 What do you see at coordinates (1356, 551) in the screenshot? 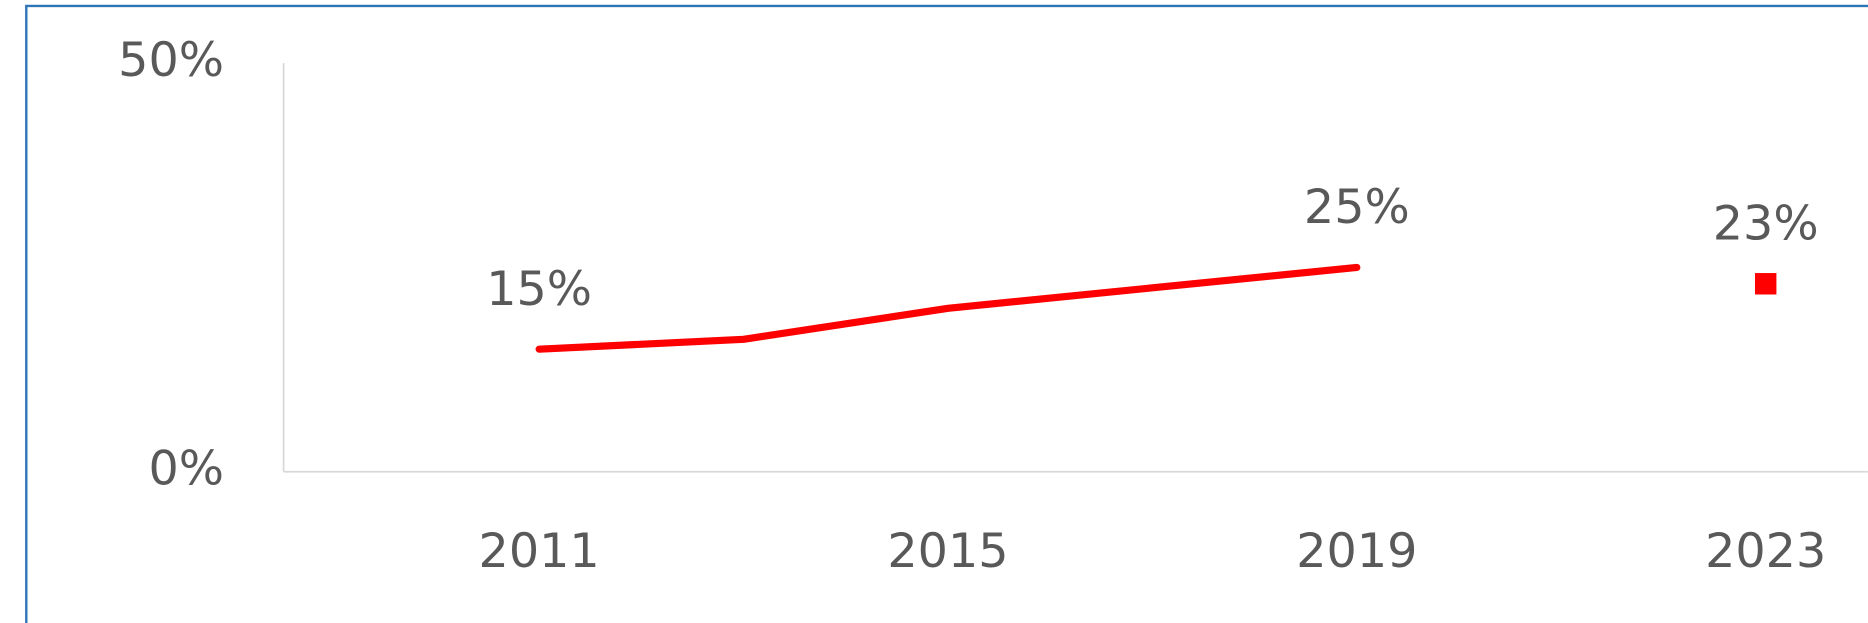
I see `x-tick-label: 2019` at bounding box center [1356, 551].